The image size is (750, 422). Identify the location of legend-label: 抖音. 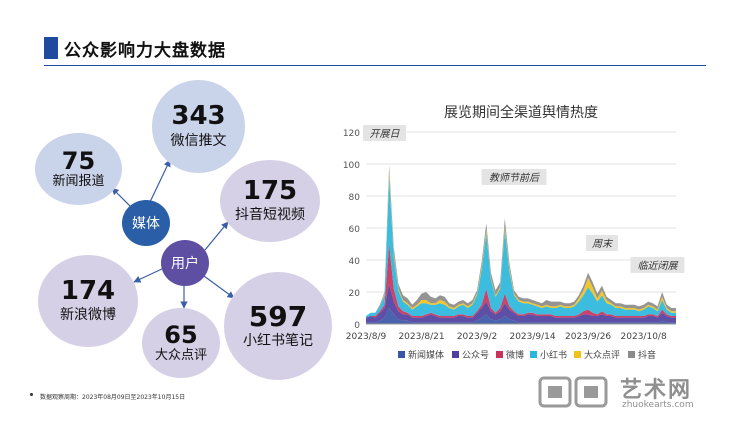
(647, 355).